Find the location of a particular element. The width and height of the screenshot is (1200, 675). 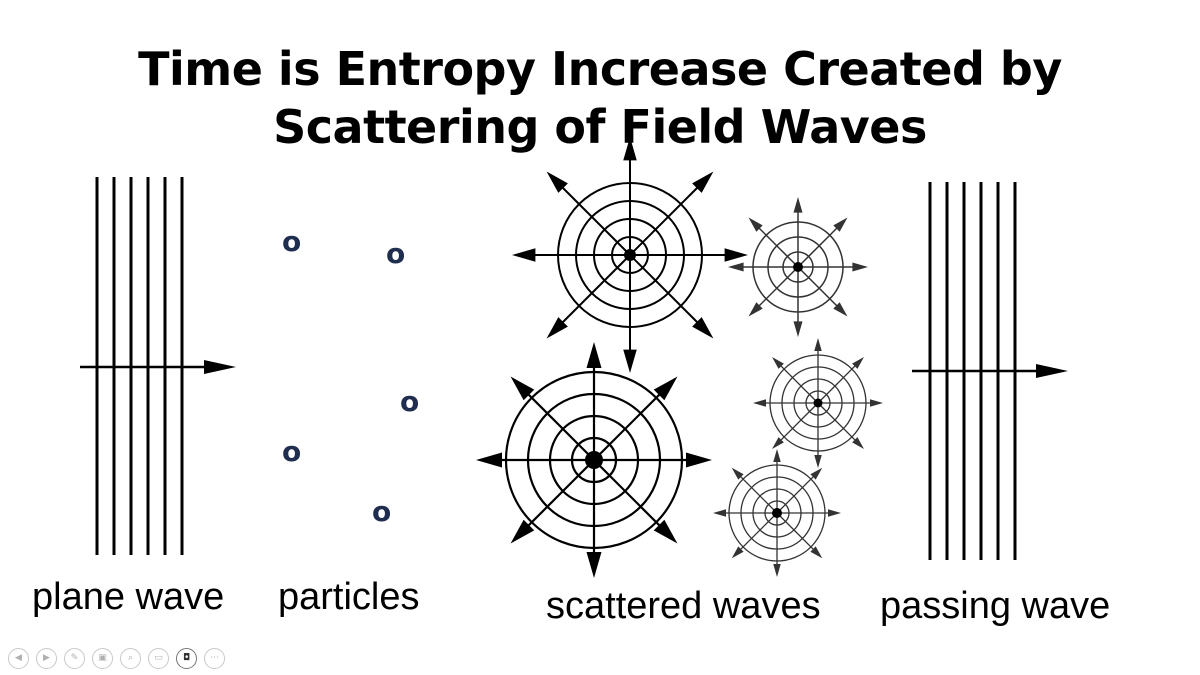

label-plane-wave: plane wave is located at coordinates (128, 597).